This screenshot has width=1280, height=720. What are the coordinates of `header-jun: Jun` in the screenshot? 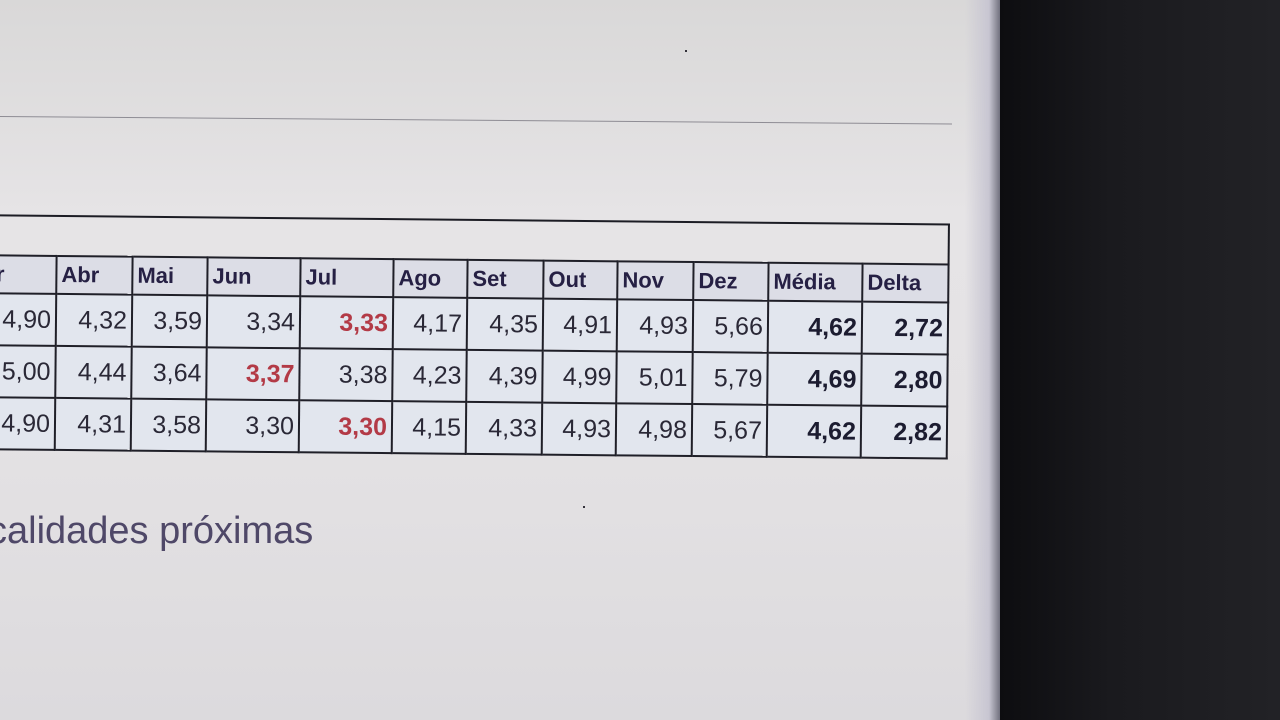 It's located at (254, 277).